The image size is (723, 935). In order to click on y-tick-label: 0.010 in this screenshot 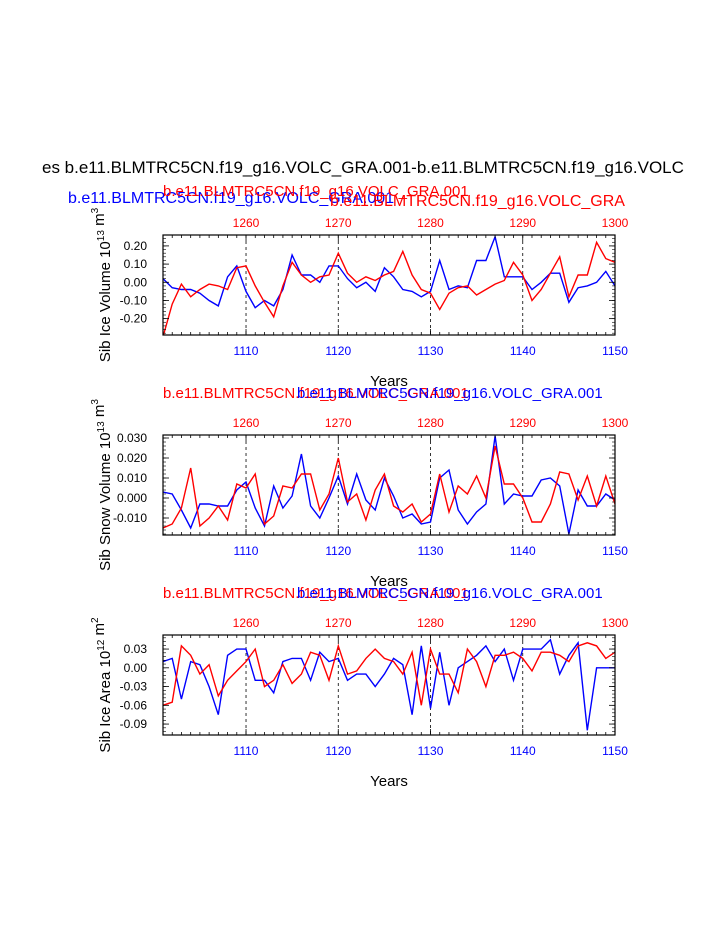, I will do `click(132, 478)`.